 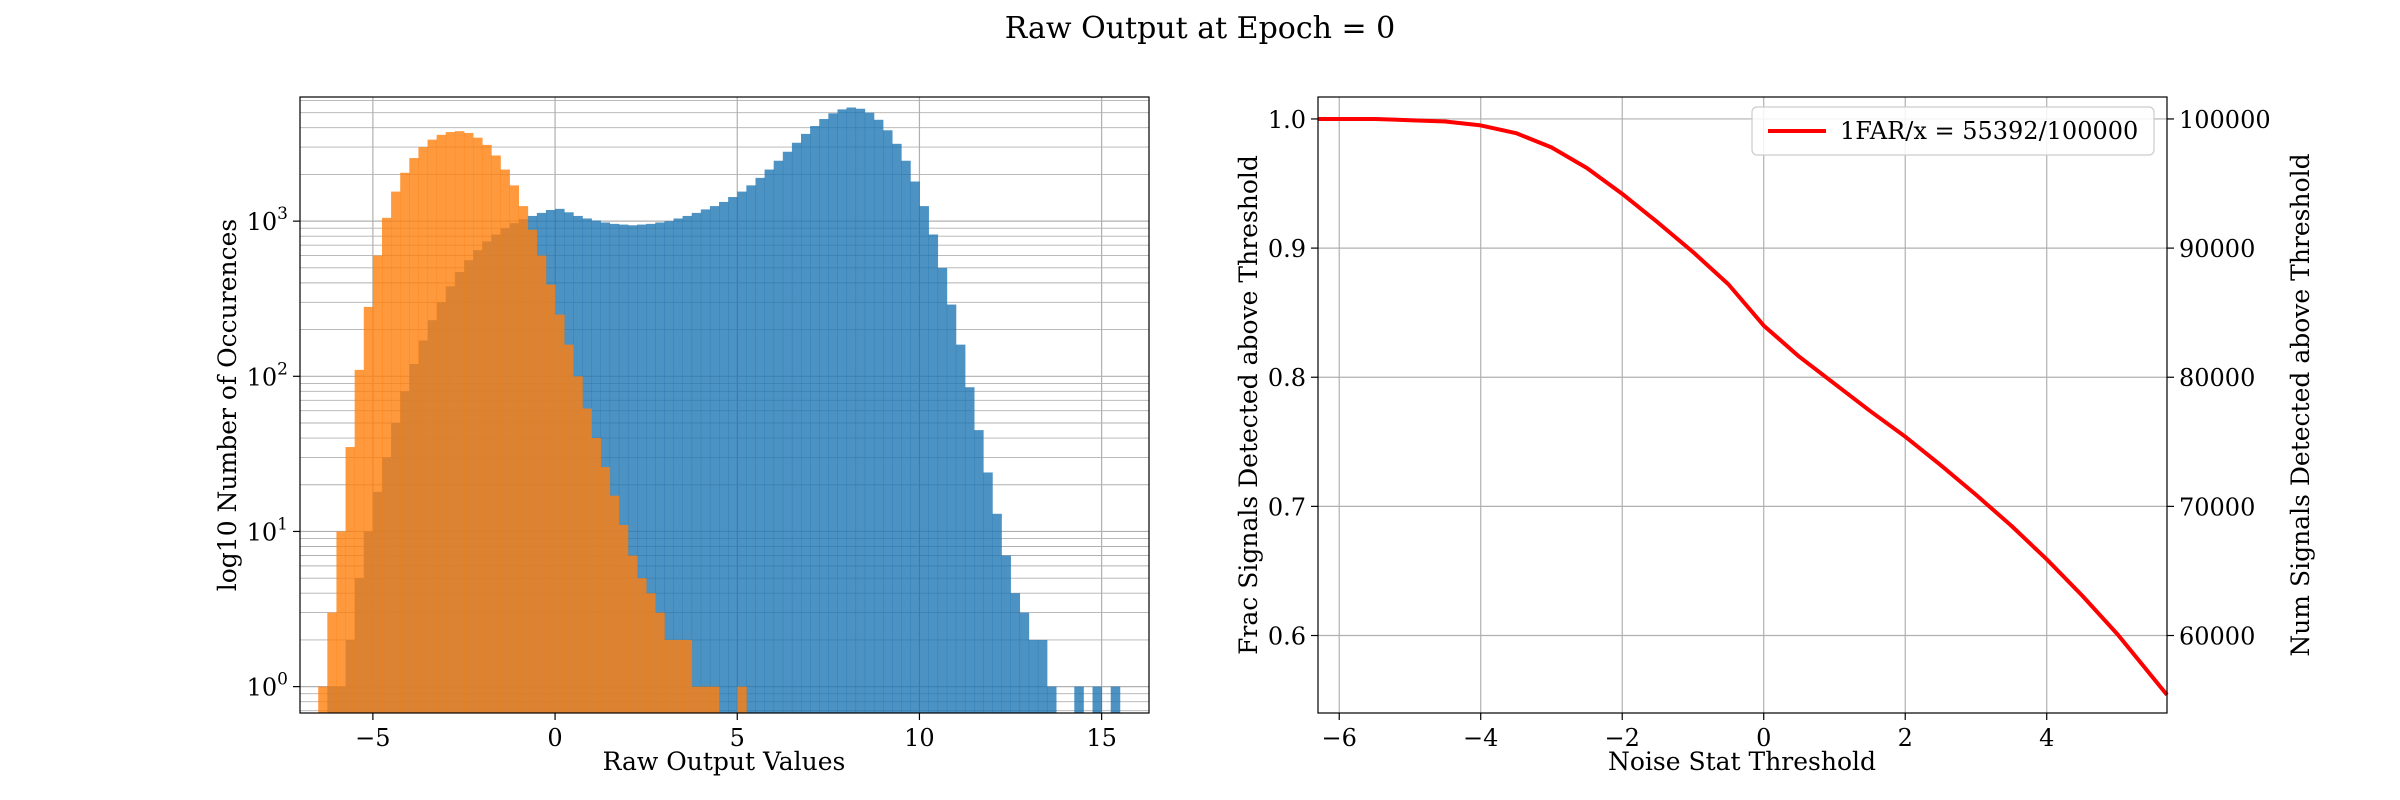 What do you see at coordinates (1248, 405) in the screenshot?
I see `curve-y-label: Frac Signals Detected above Threshold` at bounding box center [1248, 405].